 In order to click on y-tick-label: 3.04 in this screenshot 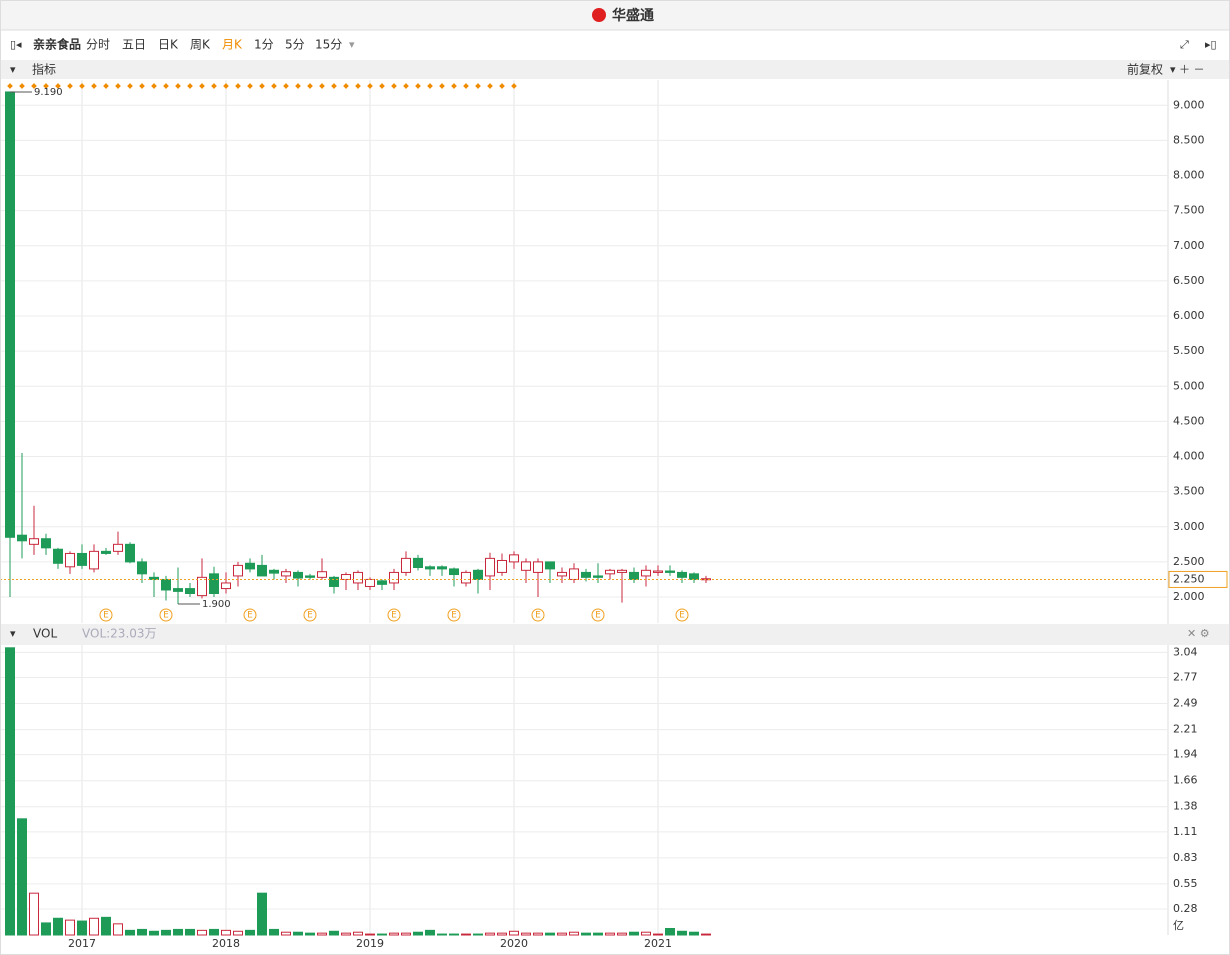, I will do `click(1185, 651)`.